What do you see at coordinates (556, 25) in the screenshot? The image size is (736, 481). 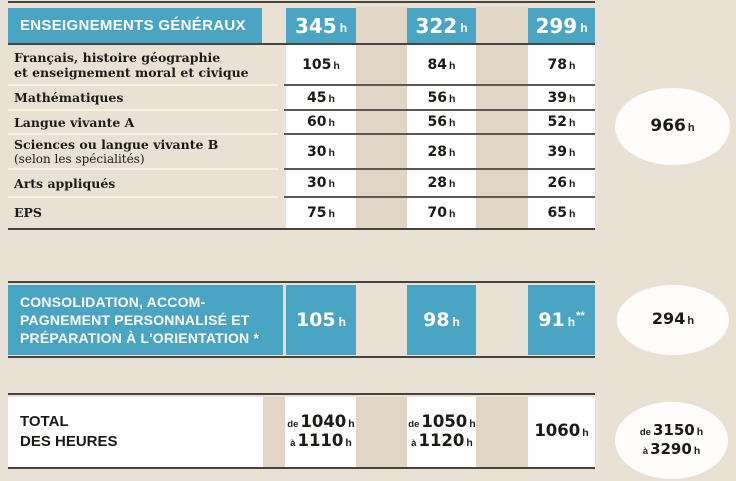 I see `hours-value: 299` at bounding box center [556, 25].